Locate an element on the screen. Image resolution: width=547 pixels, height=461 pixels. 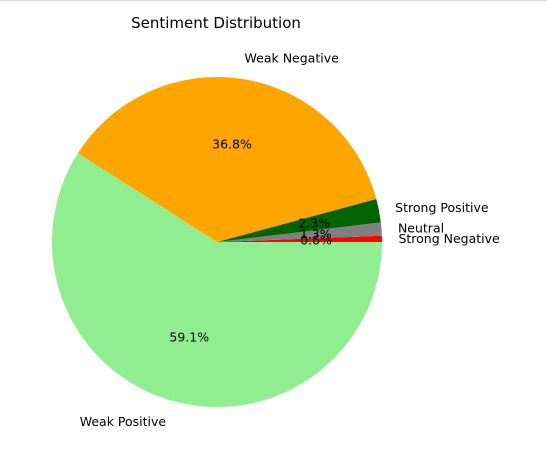
pie-slice-strong-negative is located at coordinates (299, 238).